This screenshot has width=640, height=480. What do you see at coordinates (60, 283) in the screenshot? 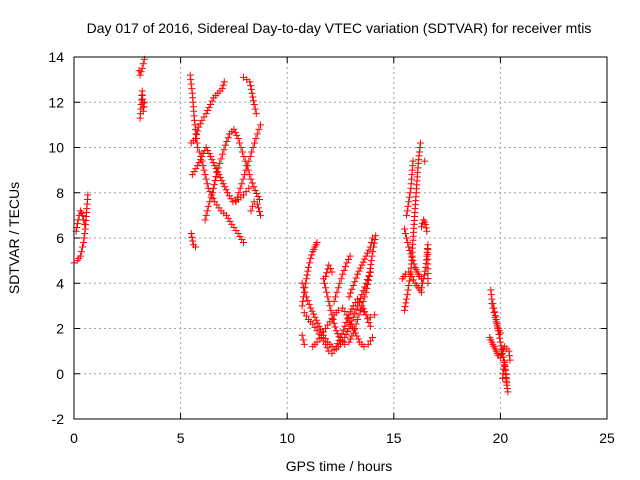
I see `y-tick-label: 4` at bounding box center [60, 283].